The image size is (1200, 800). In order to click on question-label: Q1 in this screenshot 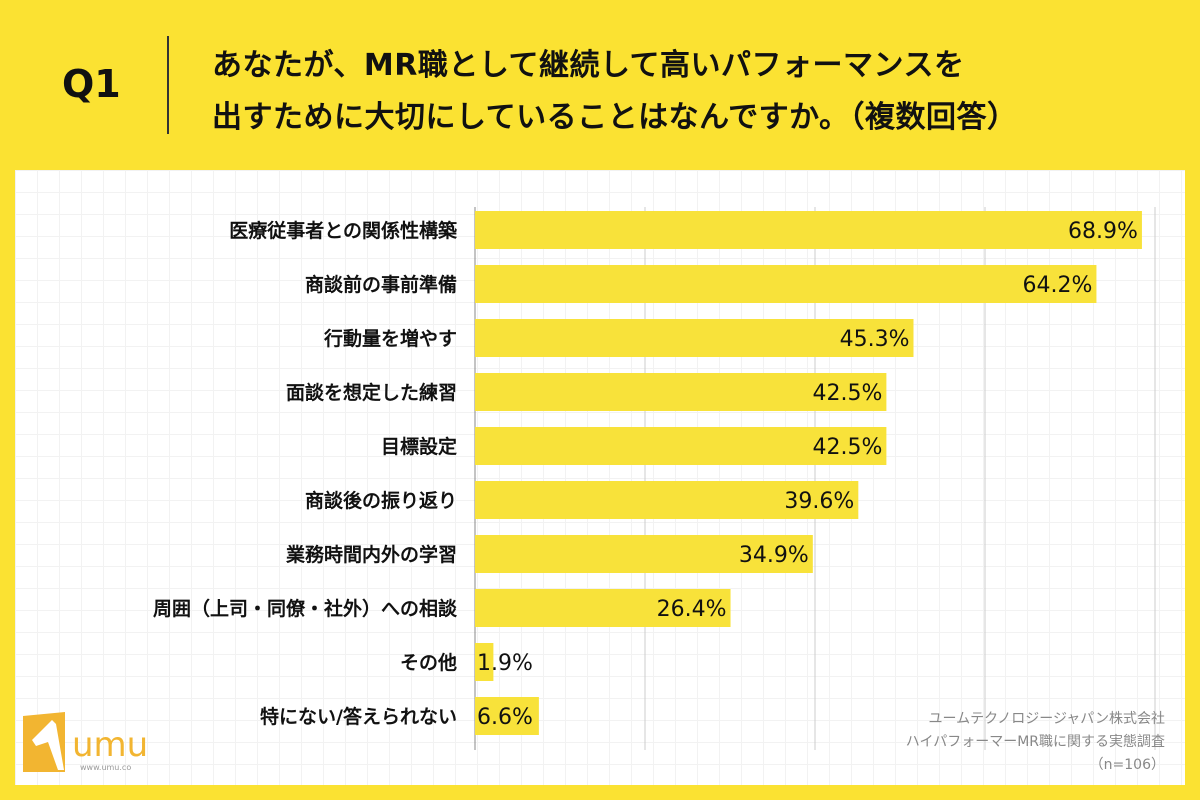, I will do `click(91, 84)`.